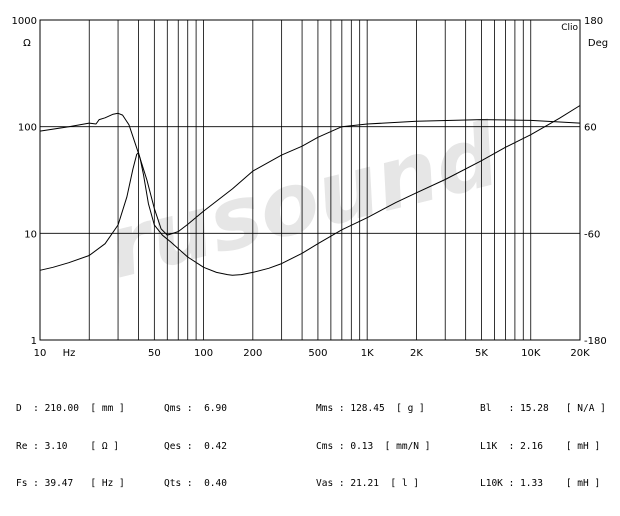 The height and width of the screenshot is (516, 620). Describe the element at coordinates (252, 353) in the screenshot. I see `x-tick-label: 200` at that location.